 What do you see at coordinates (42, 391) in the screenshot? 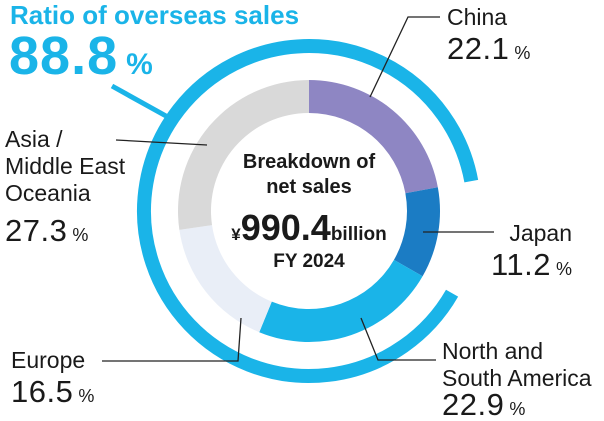
I see `label-europe-value: 16.5` at bounding box center [42, 391].